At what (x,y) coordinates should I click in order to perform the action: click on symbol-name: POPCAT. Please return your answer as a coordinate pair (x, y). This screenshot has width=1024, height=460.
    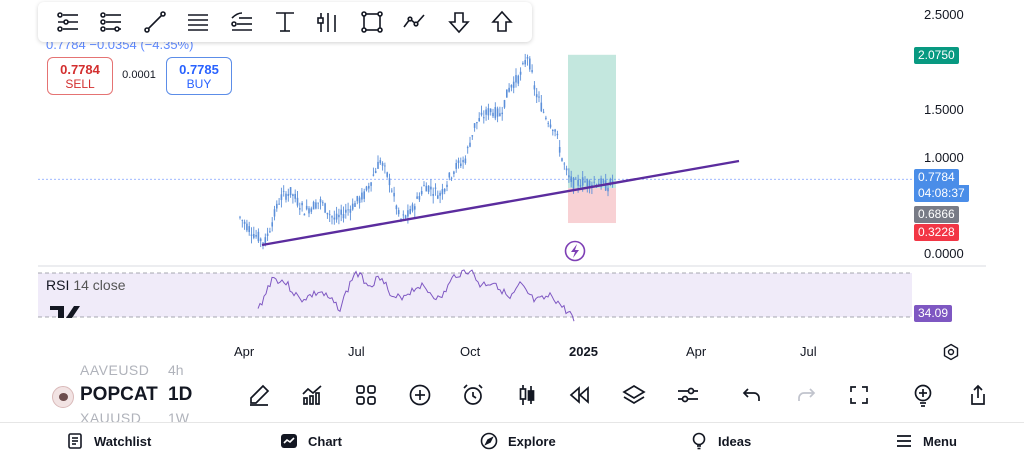
    Looking at the image, I should click on (119, 394).